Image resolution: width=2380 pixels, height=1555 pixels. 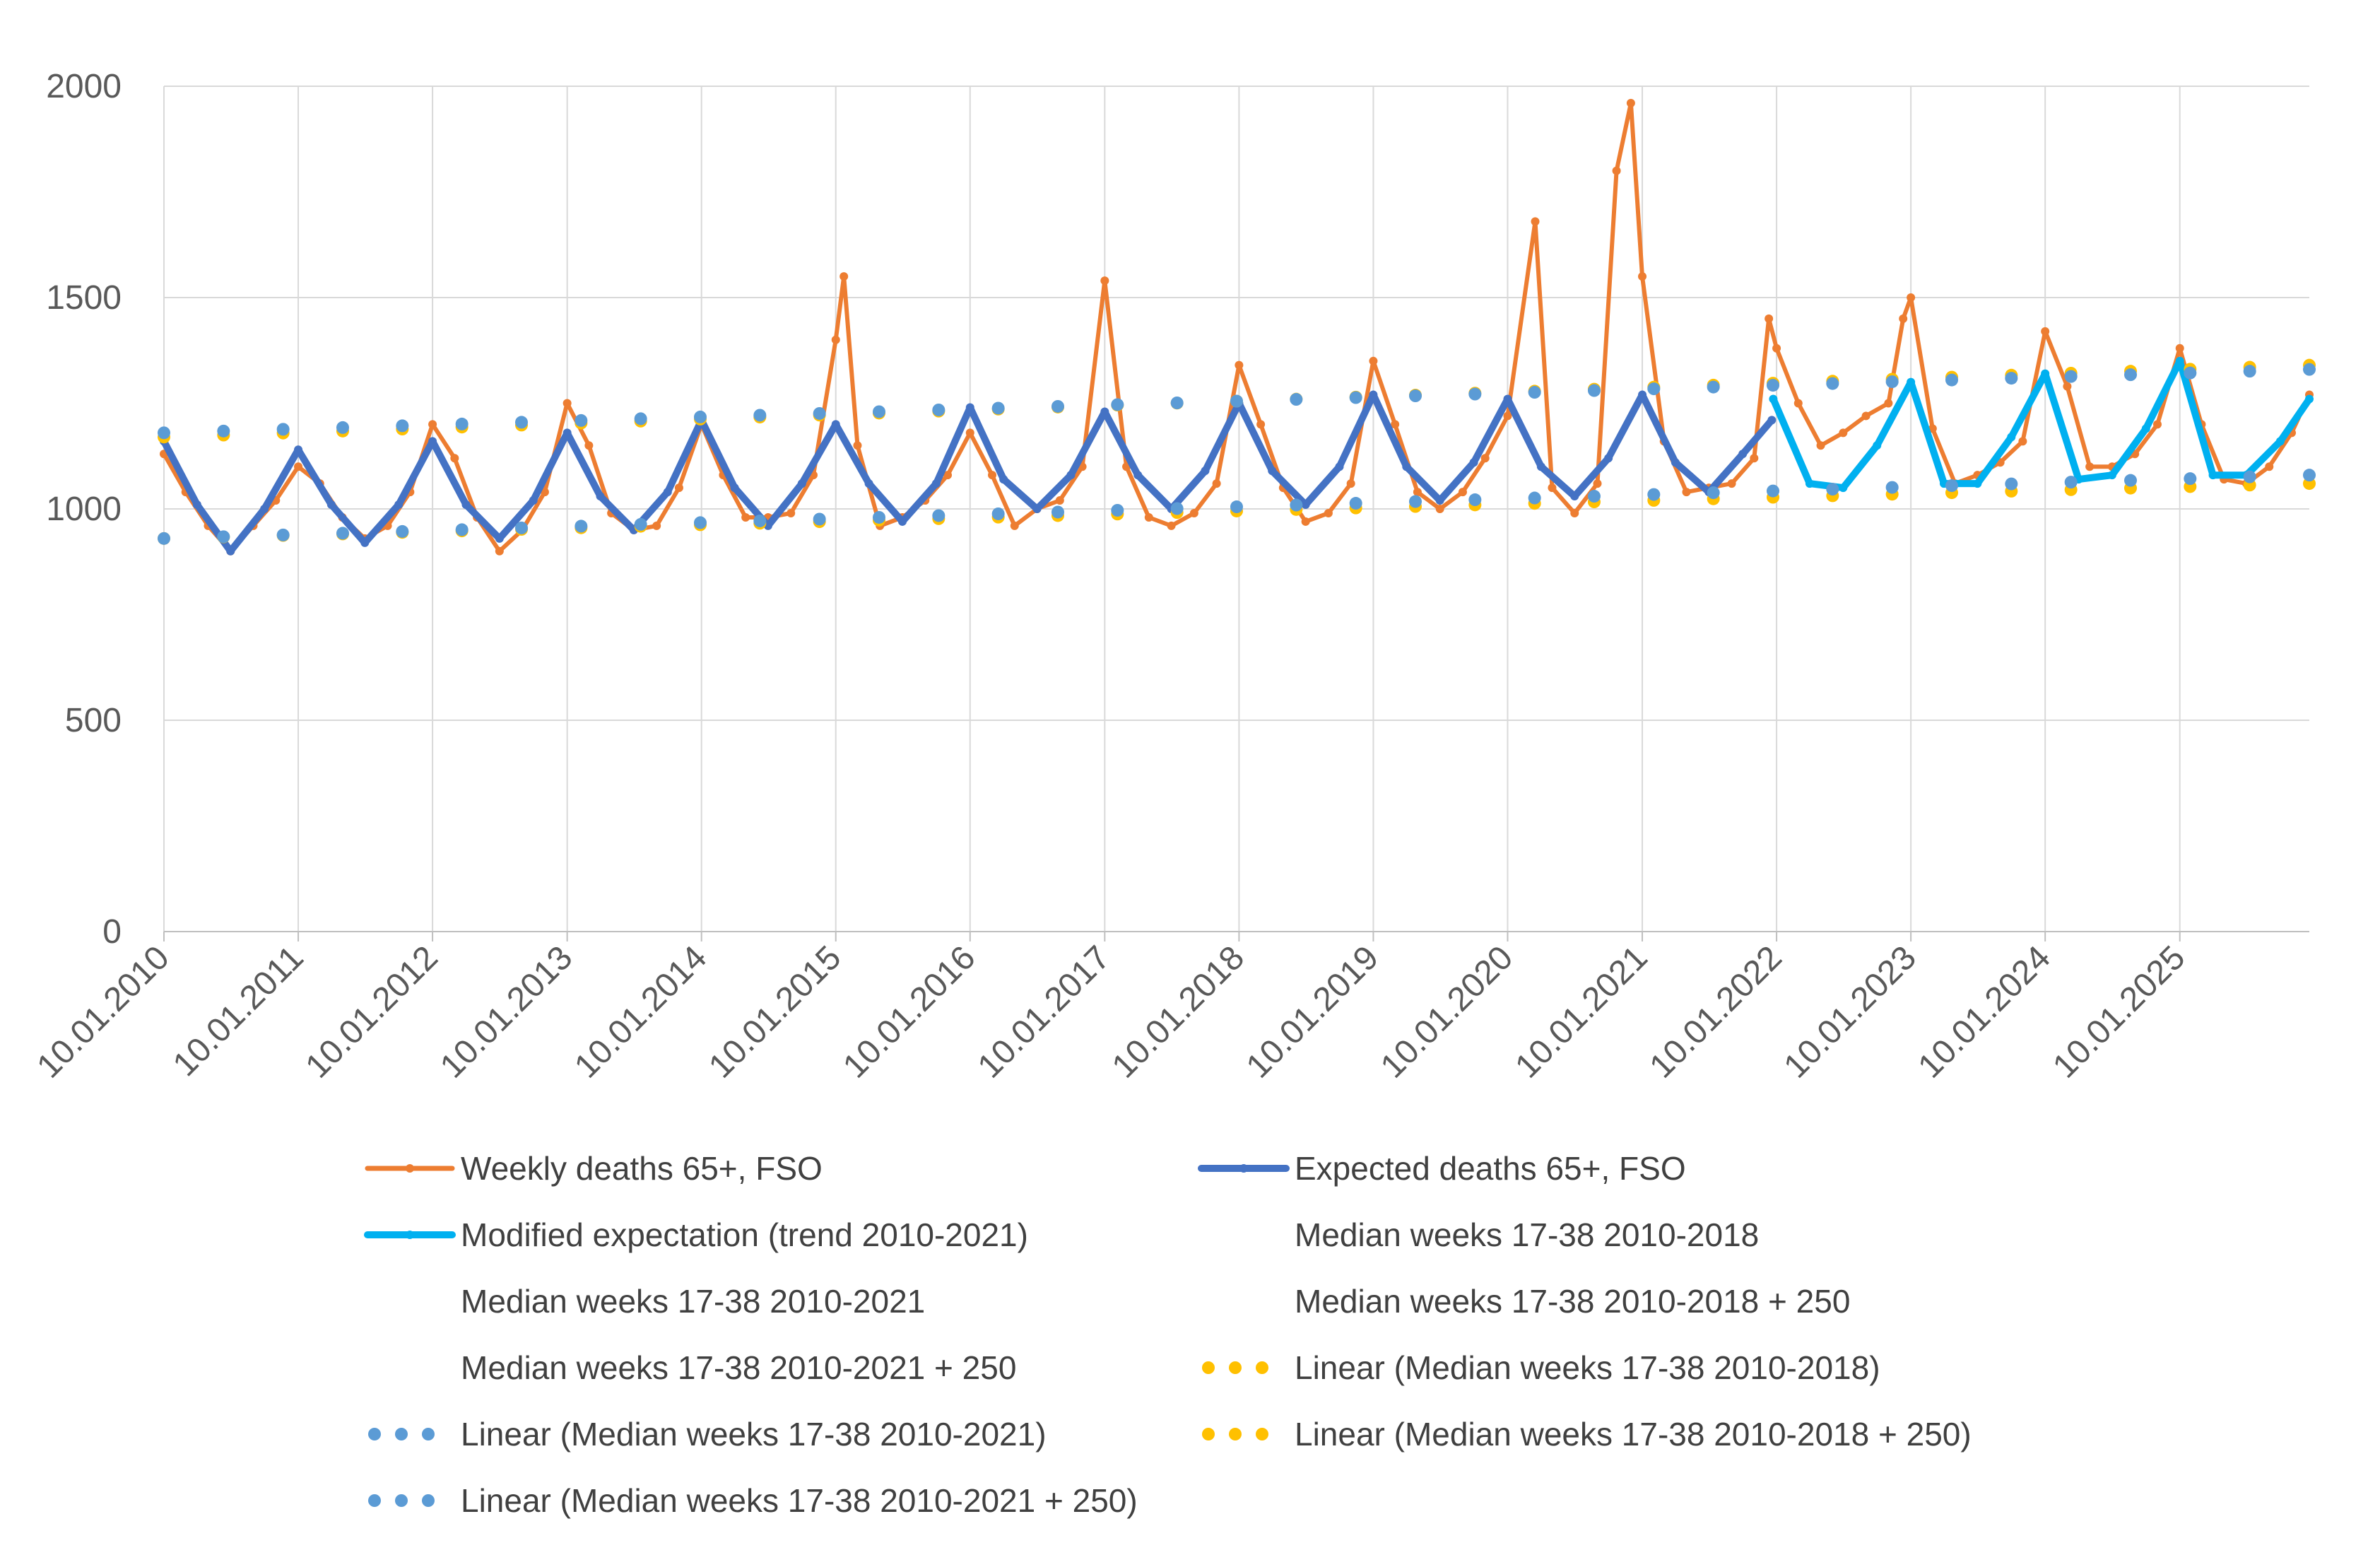 I want to click on legend-label: Linear (Median weeks 17-38 2010-2018), so click(x=1587, y=1367).